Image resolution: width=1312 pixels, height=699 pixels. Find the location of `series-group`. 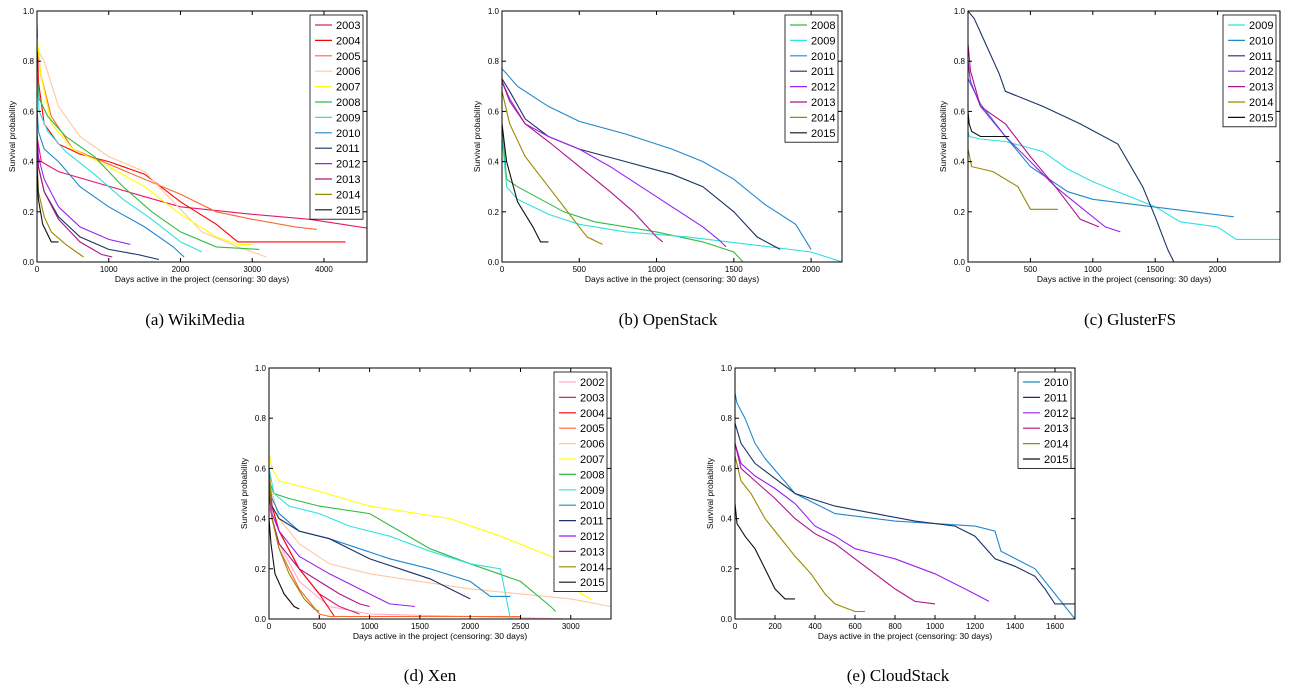

series-group is located at coordinates (440, 536).